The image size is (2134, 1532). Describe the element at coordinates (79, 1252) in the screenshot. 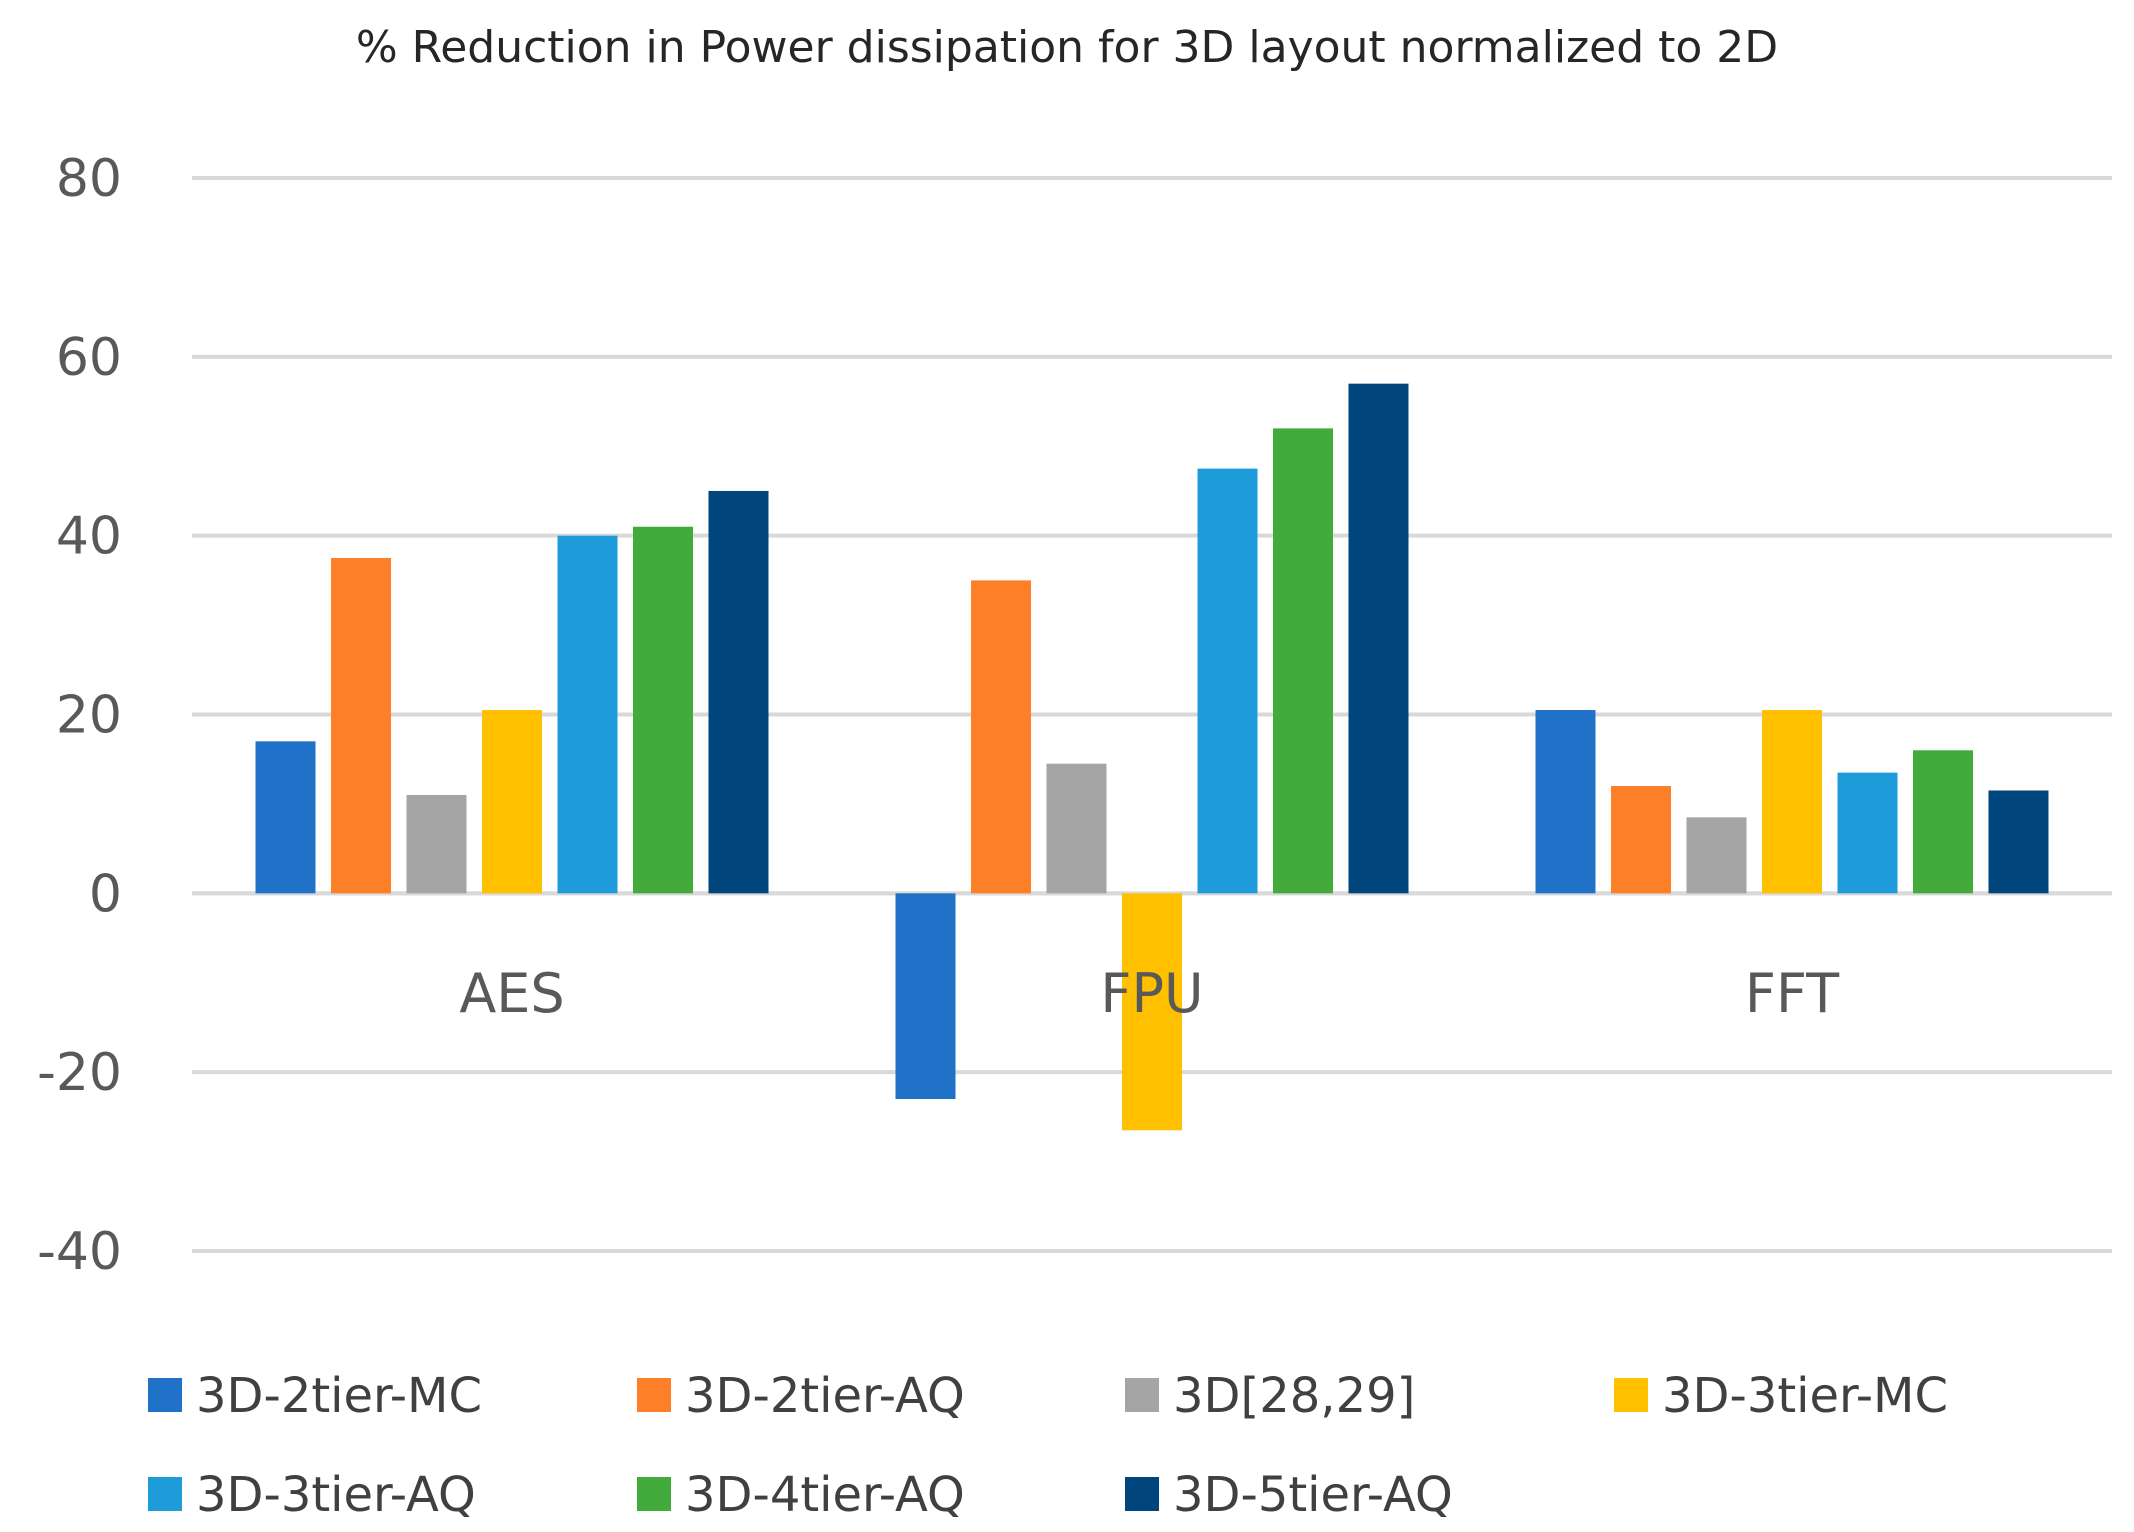

I see `y-tick-label: -40` at that location.